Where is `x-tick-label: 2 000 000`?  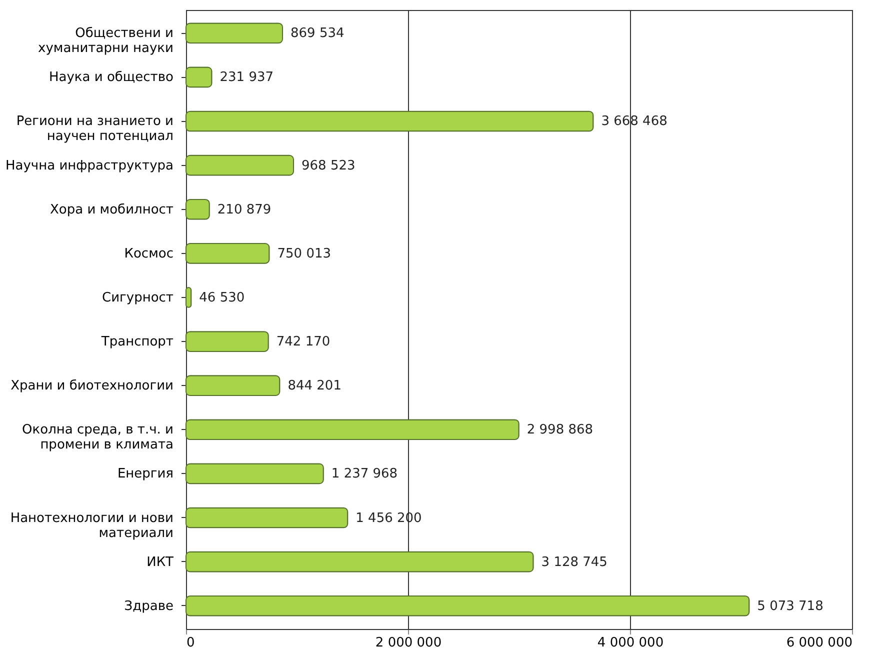 x-tick-label: 2 000 000 is located at coordinates (408, 643).